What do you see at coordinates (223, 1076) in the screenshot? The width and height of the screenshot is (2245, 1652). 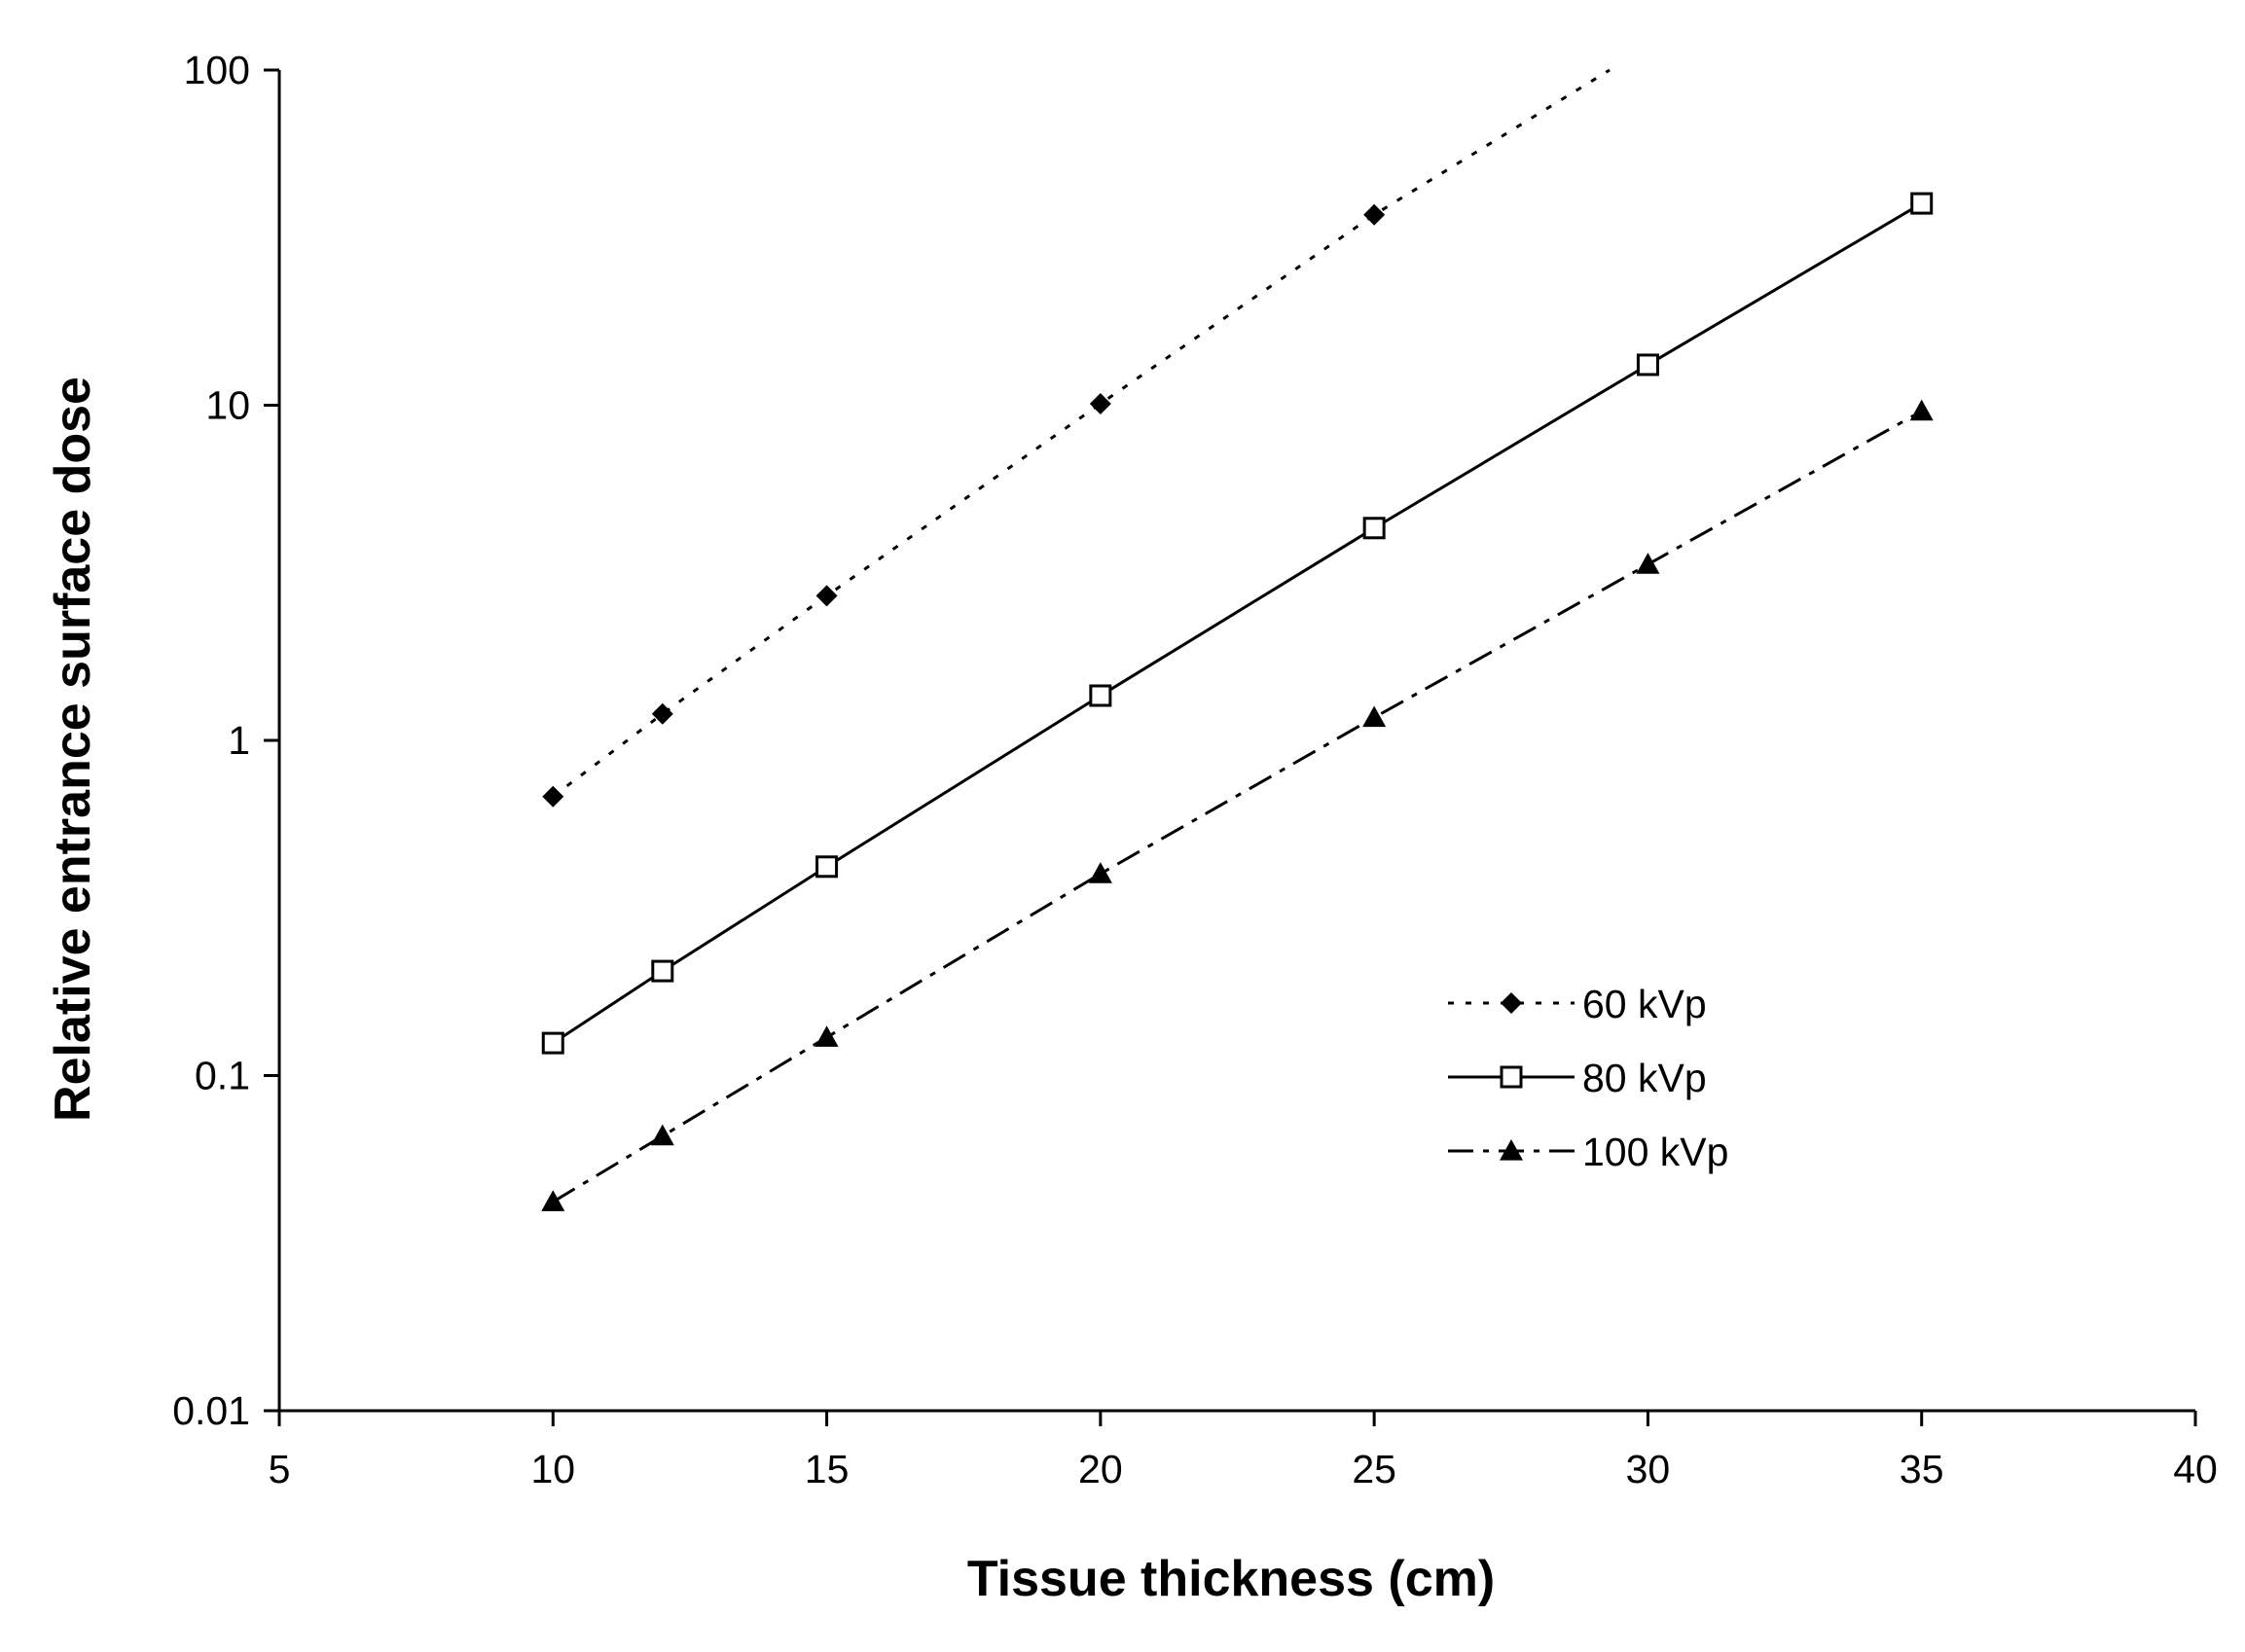 I see `y-tick-label: 0.1` at bounding box center [223, 1076].